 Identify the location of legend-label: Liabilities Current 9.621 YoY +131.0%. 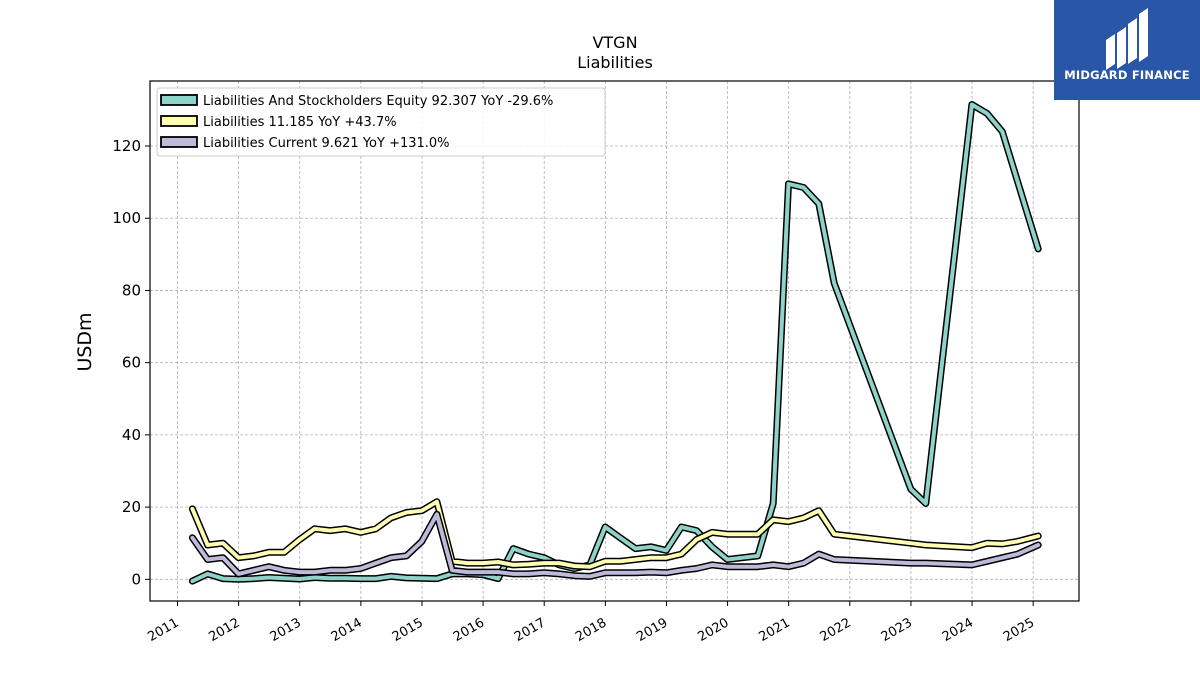
(326, 143).